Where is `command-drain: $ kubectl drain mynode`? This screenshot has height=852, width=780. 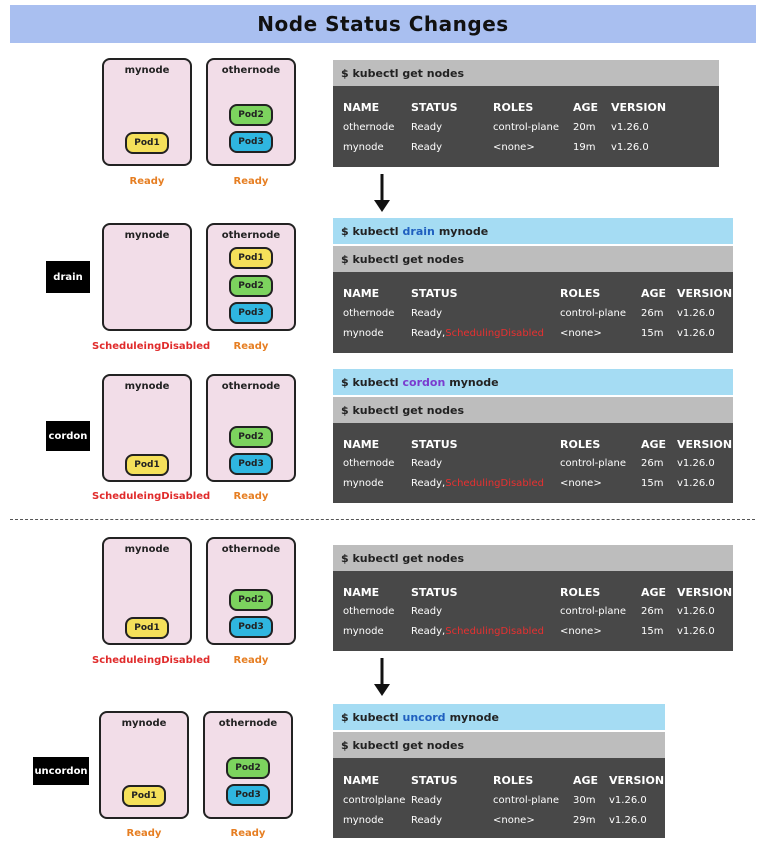 command-drain: $ kubectl drain mynode is located at coordinates (533, 231).